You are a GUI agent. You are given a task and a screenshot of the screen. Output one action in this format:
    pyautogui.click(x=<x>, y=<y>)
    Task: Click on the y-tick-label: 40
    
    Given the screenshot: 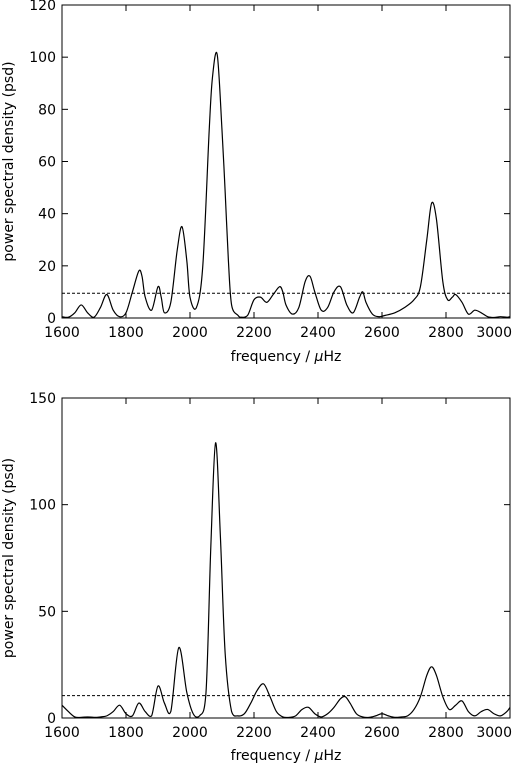 What is the action you would take?
    pyautogui.click(x=47, y=215)
    